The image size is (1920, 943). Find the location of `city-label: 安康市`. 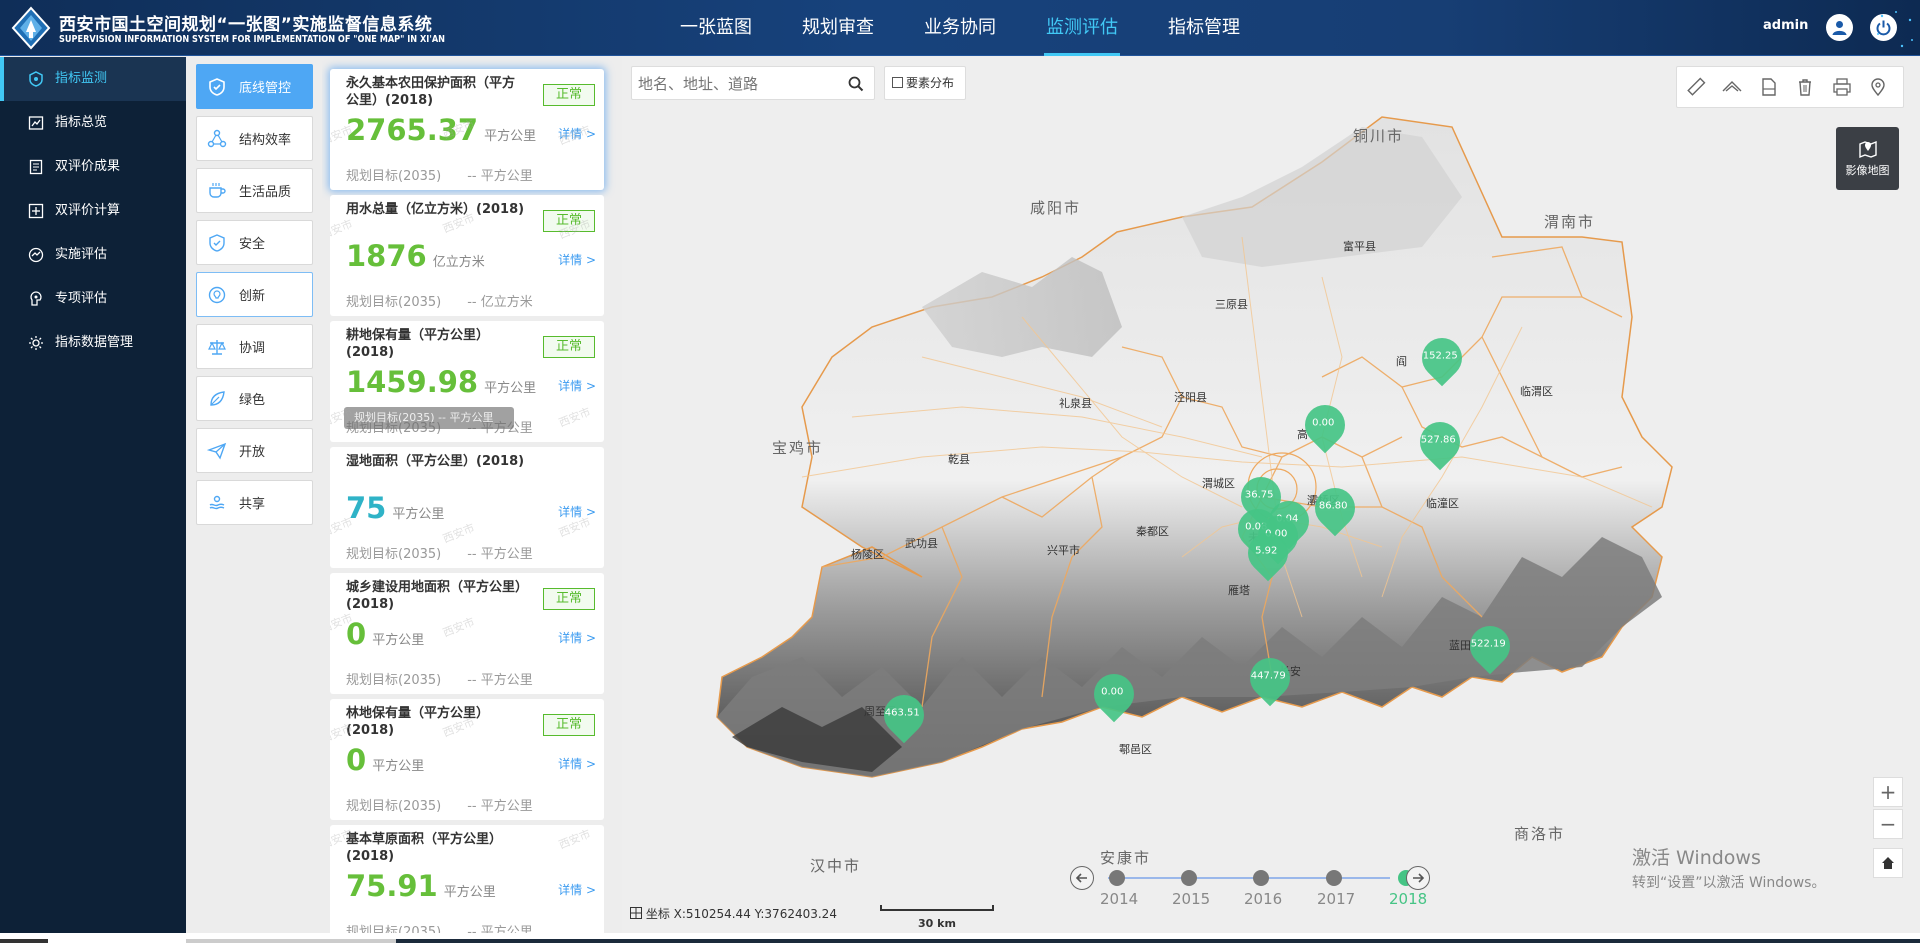

city-label: 安康市 is located at coordinates (1126, 858).